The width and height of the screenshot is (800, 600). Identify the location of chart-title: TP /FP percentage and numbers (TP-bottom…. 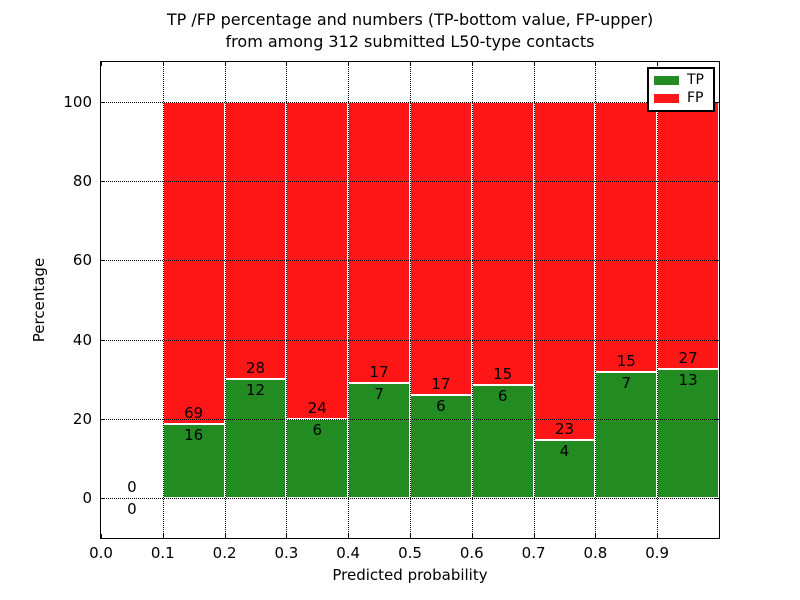
(410, 31).